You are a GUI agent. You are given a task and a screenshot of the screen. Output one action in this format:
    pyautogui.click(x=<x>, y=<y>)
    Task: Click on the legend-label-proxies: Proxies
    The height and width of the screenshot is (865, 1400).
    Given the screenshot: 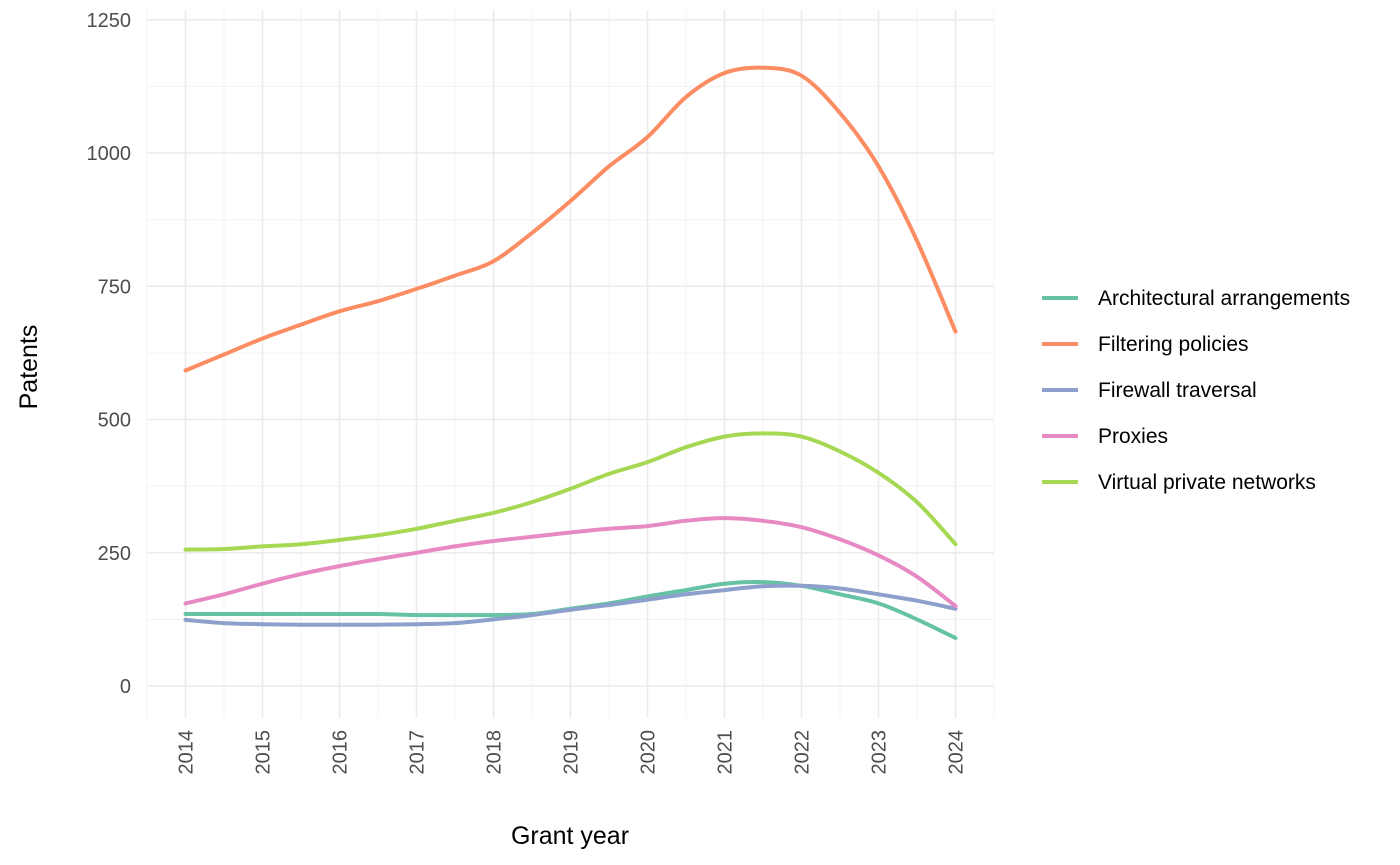 What is the action you would take?
    pyautogui.click(x=1133, y=436)
    